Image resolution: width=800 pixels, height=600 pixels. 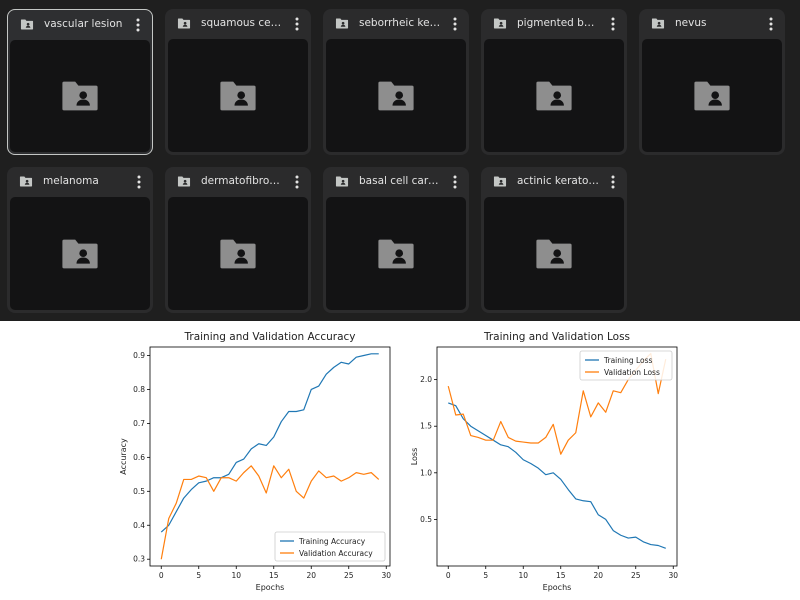 I want to click on legend-label: Training Accuracy, so click(x=332, y=541).